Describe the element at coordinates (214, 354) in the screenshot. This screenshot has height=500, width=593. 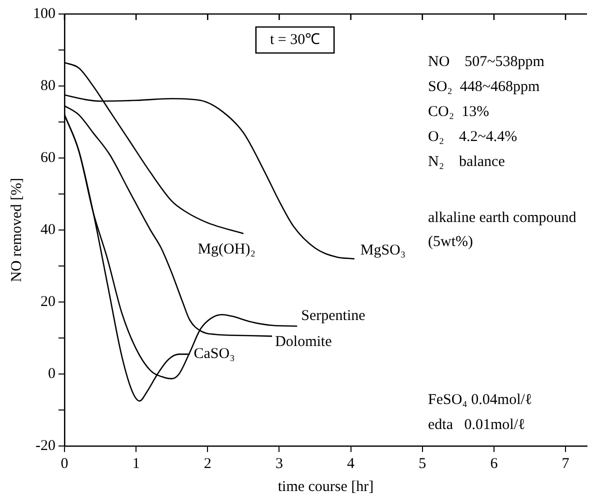
I see `series-label: CaSO₃` at that location.